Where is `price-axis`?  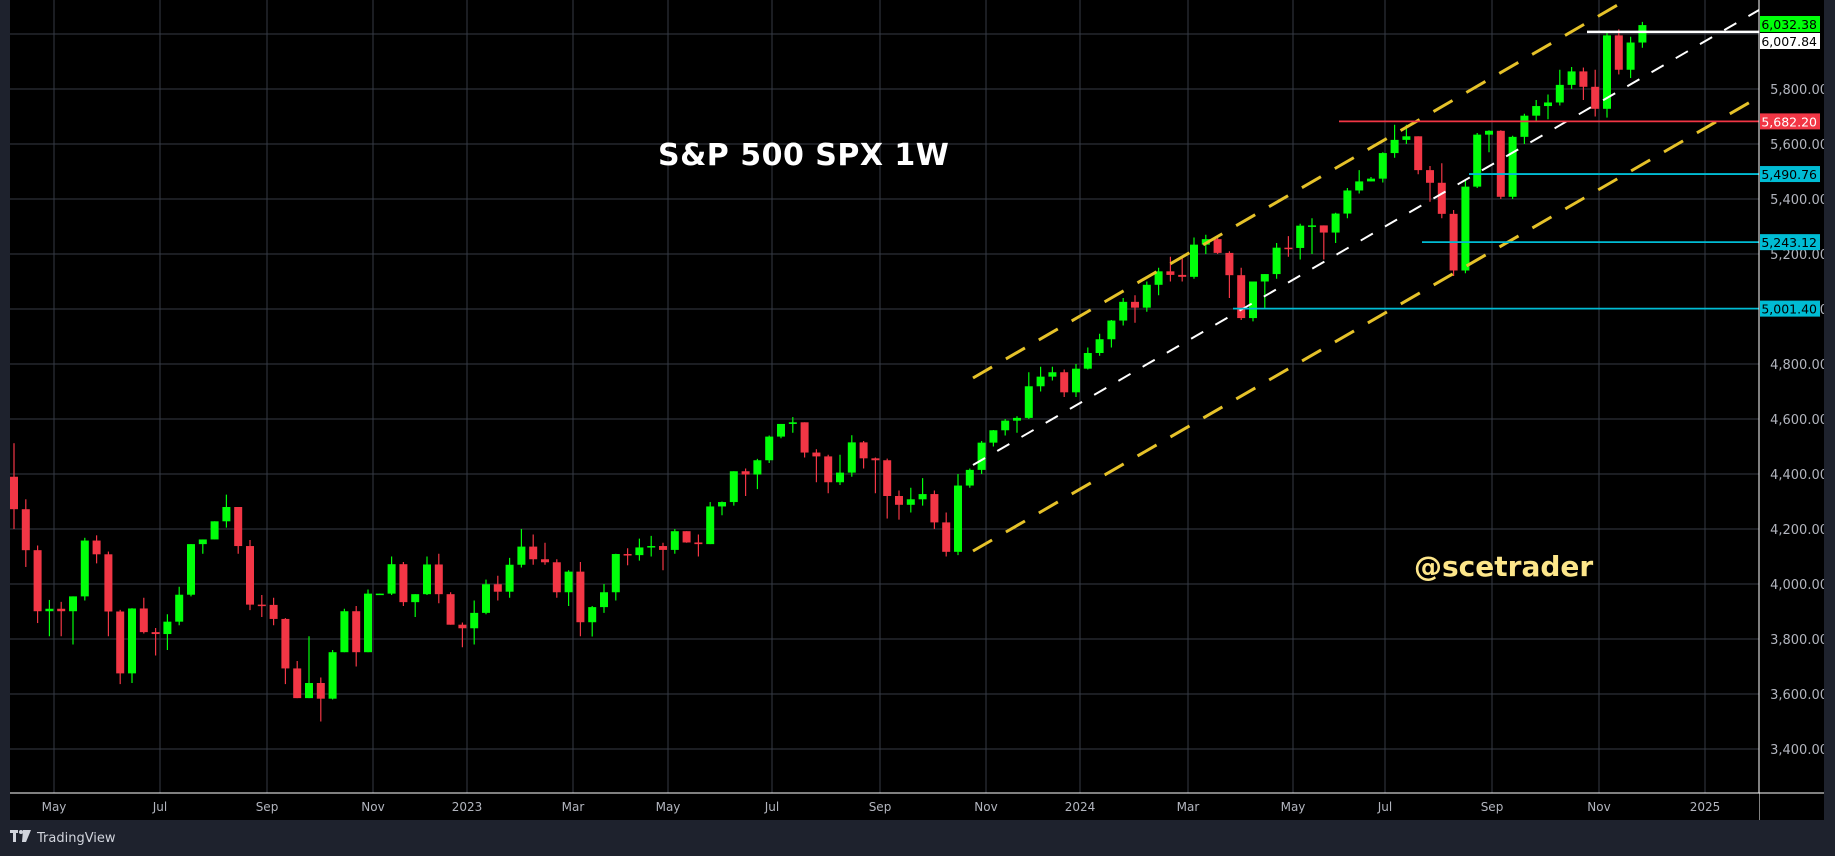
price-axis is located at coordinates (1791, 410).